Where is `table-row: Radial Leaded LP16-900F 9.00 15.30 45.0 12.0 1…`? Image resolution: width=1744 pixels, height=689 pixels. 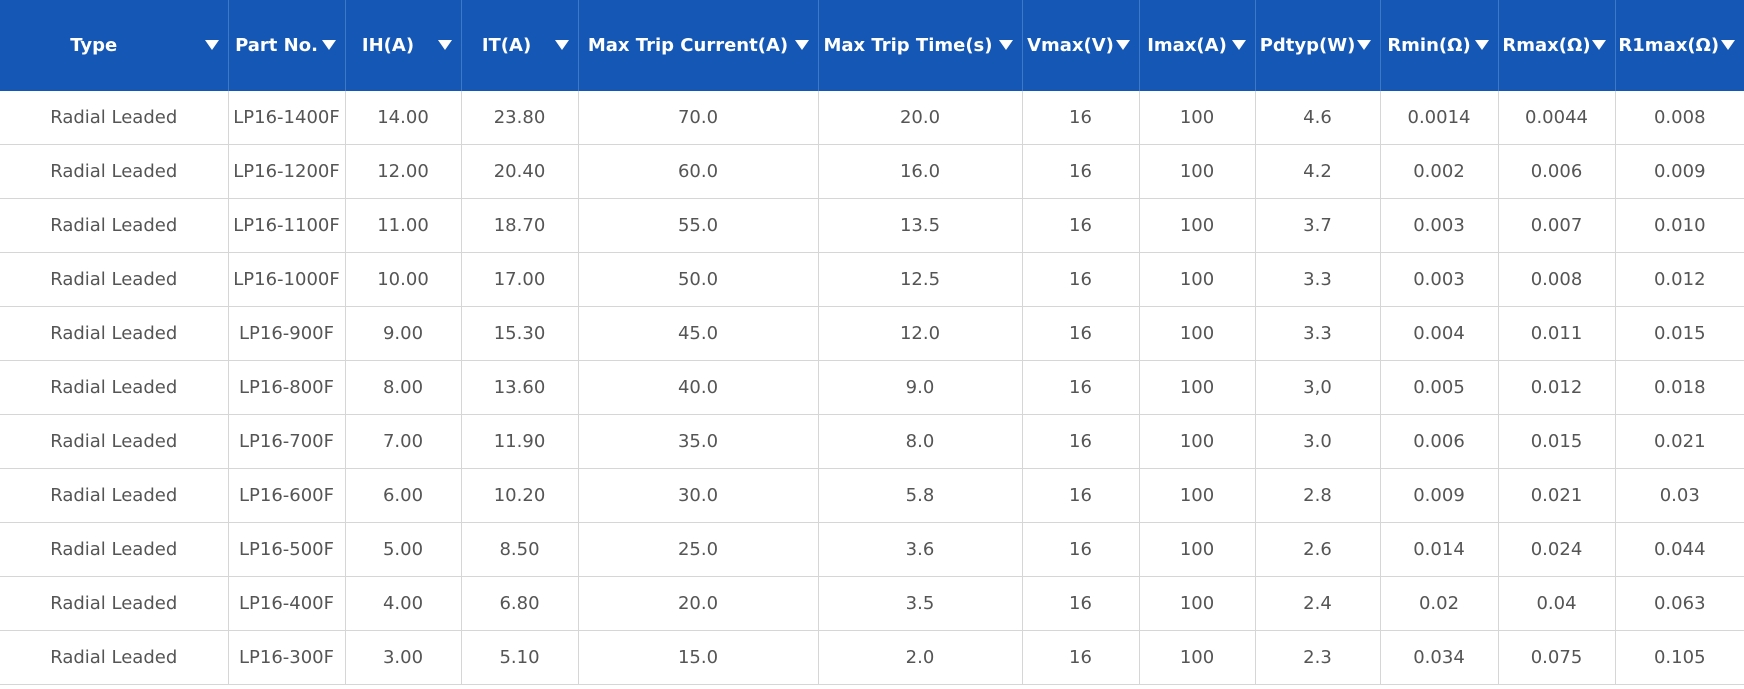 table-row: Radial Leaded LP16-900F 9.00 15.30 45.0 12.0 1… is located at coordinates (872, 333).